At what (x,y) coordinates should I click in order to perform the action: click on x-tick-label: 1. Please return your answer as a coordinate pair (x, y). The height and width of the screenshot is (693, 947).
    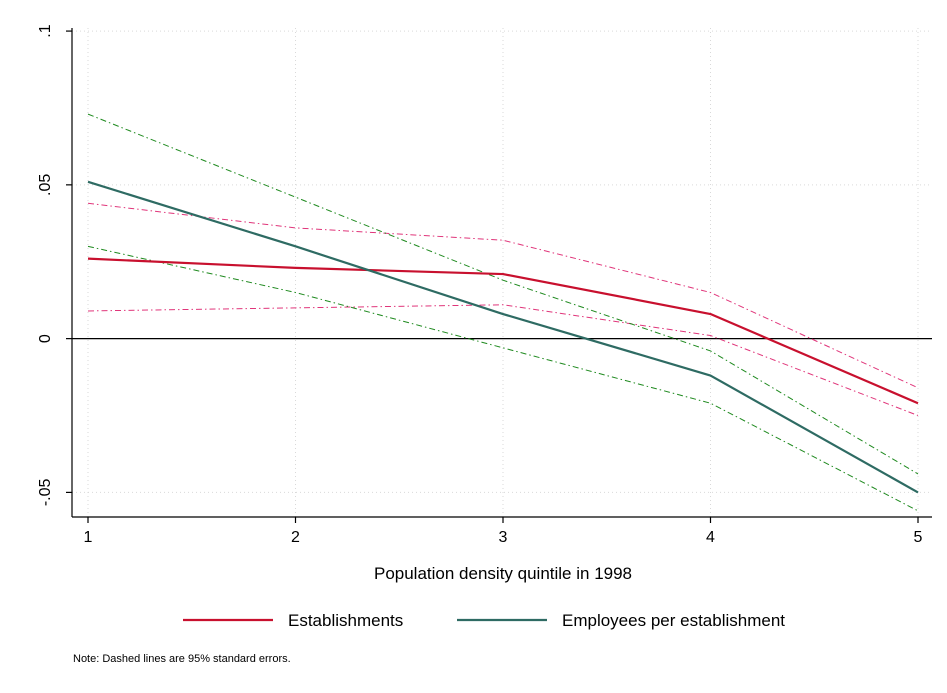
    Looking at the image, I should click on (88, 537).